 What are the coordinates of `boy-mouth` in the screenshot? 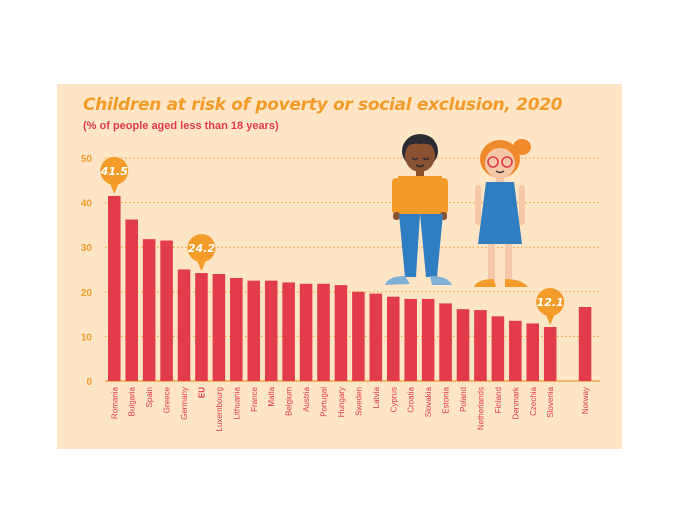 It's located at (420, 166).